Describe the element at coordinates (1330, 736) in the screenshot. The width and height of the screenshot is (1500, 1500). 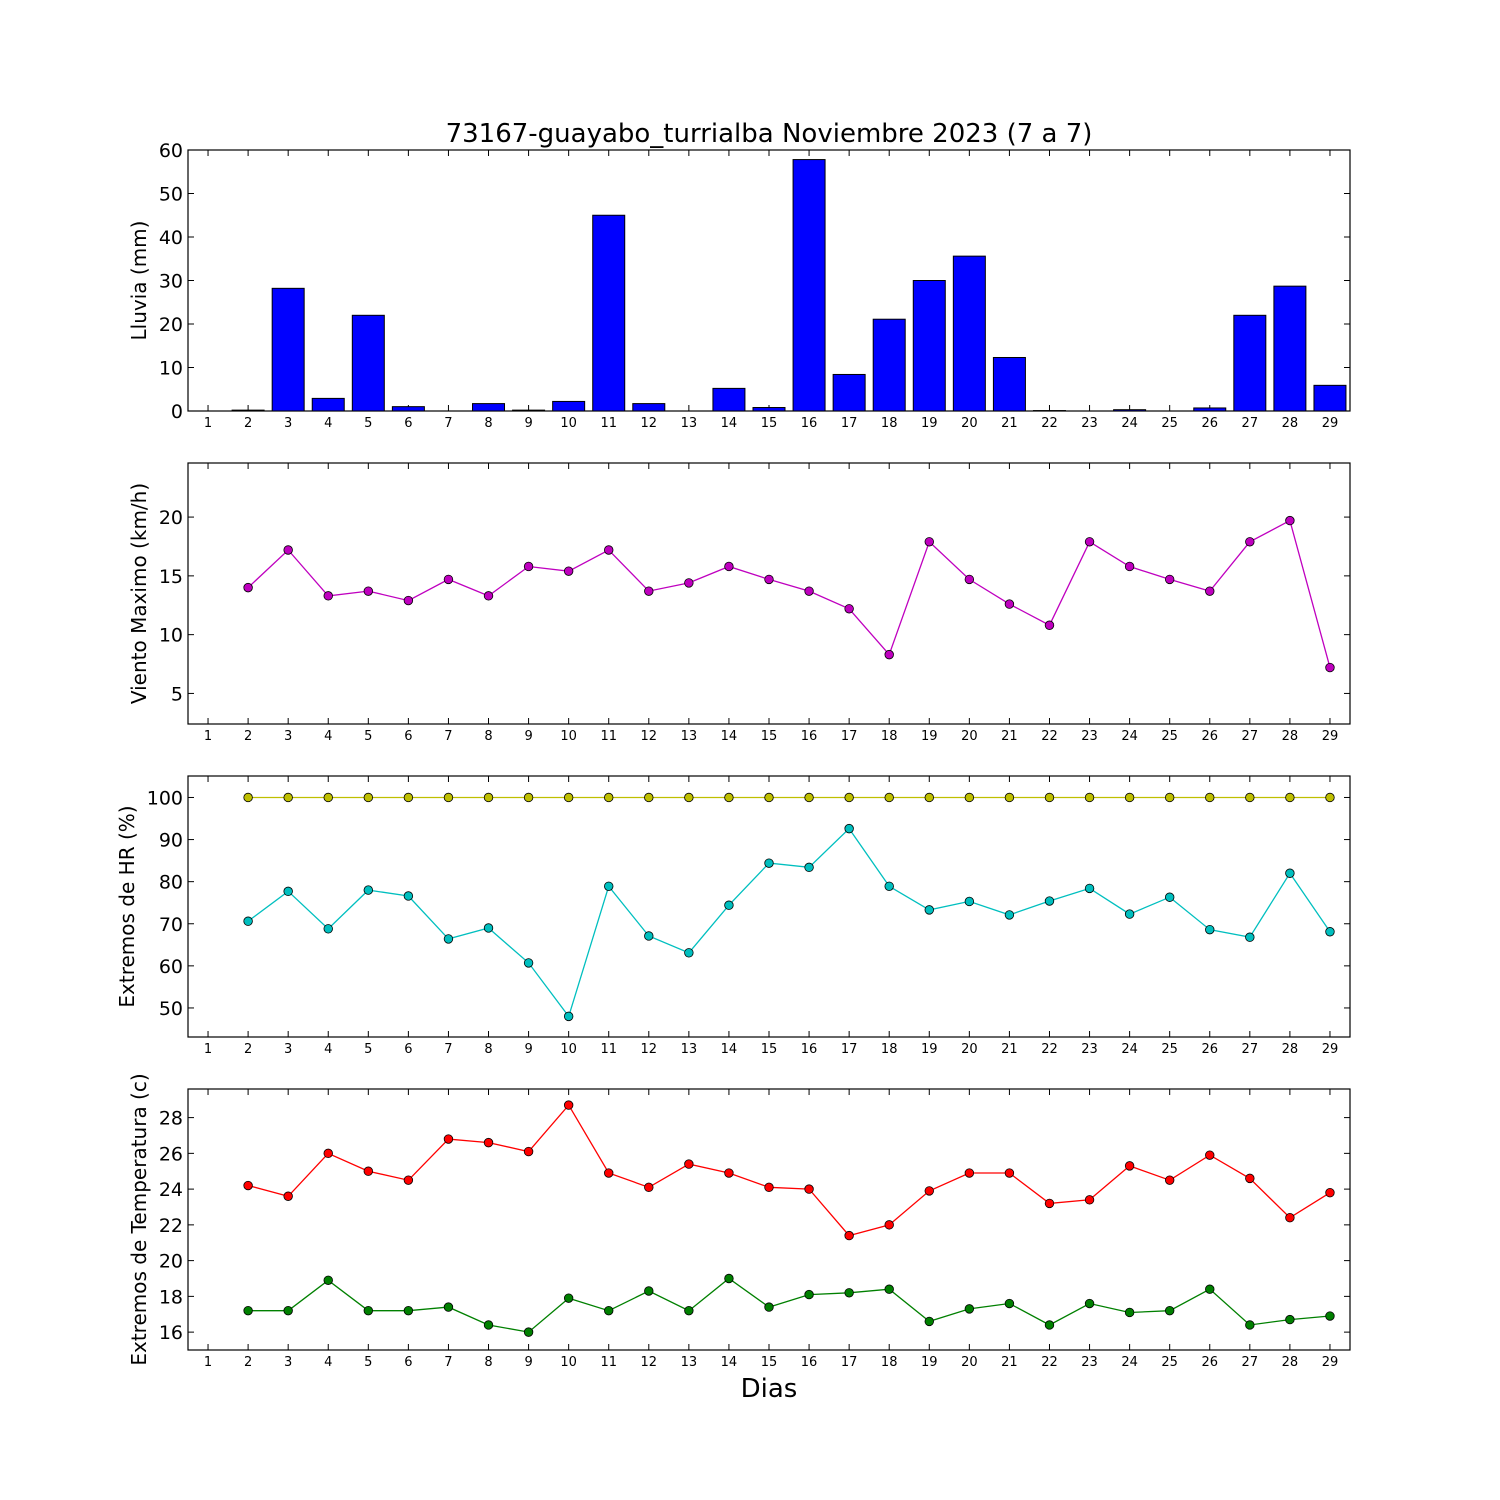
I see `x-tick-label: 29` at that location.